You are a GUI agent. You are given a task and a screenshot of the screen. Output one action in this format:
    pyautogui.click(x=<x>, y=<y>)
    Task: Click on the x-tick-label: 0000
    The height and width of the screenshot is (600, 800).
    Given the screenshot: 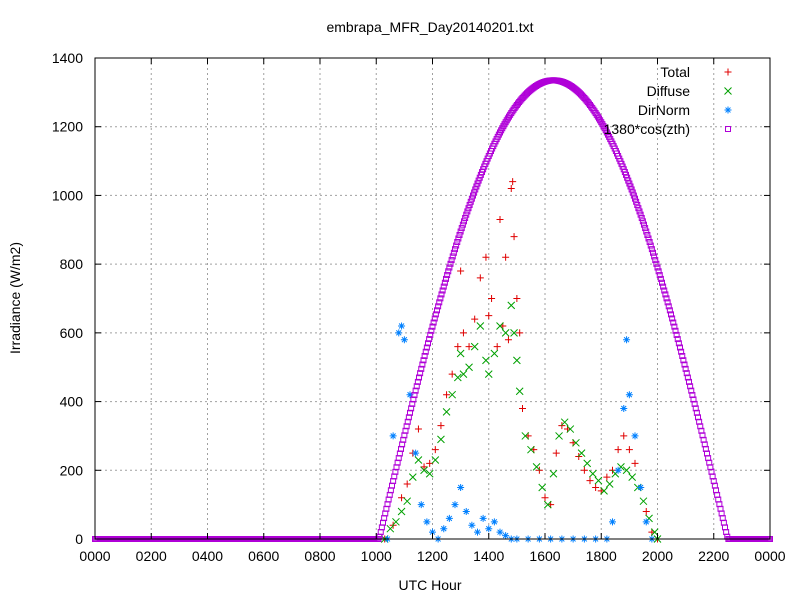 What is the action you would take?
    pyautogui.click(x=94, y=556)
    